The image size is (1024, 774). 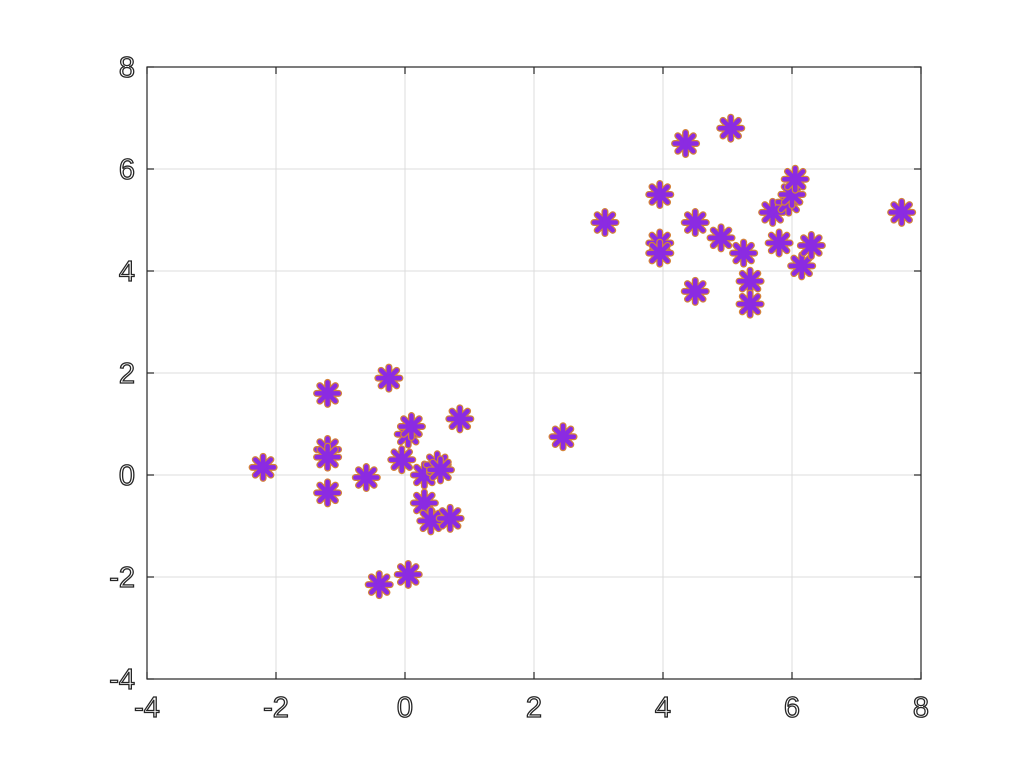 I want to click on y-tick-label: 8, so click(x=127, y=68).